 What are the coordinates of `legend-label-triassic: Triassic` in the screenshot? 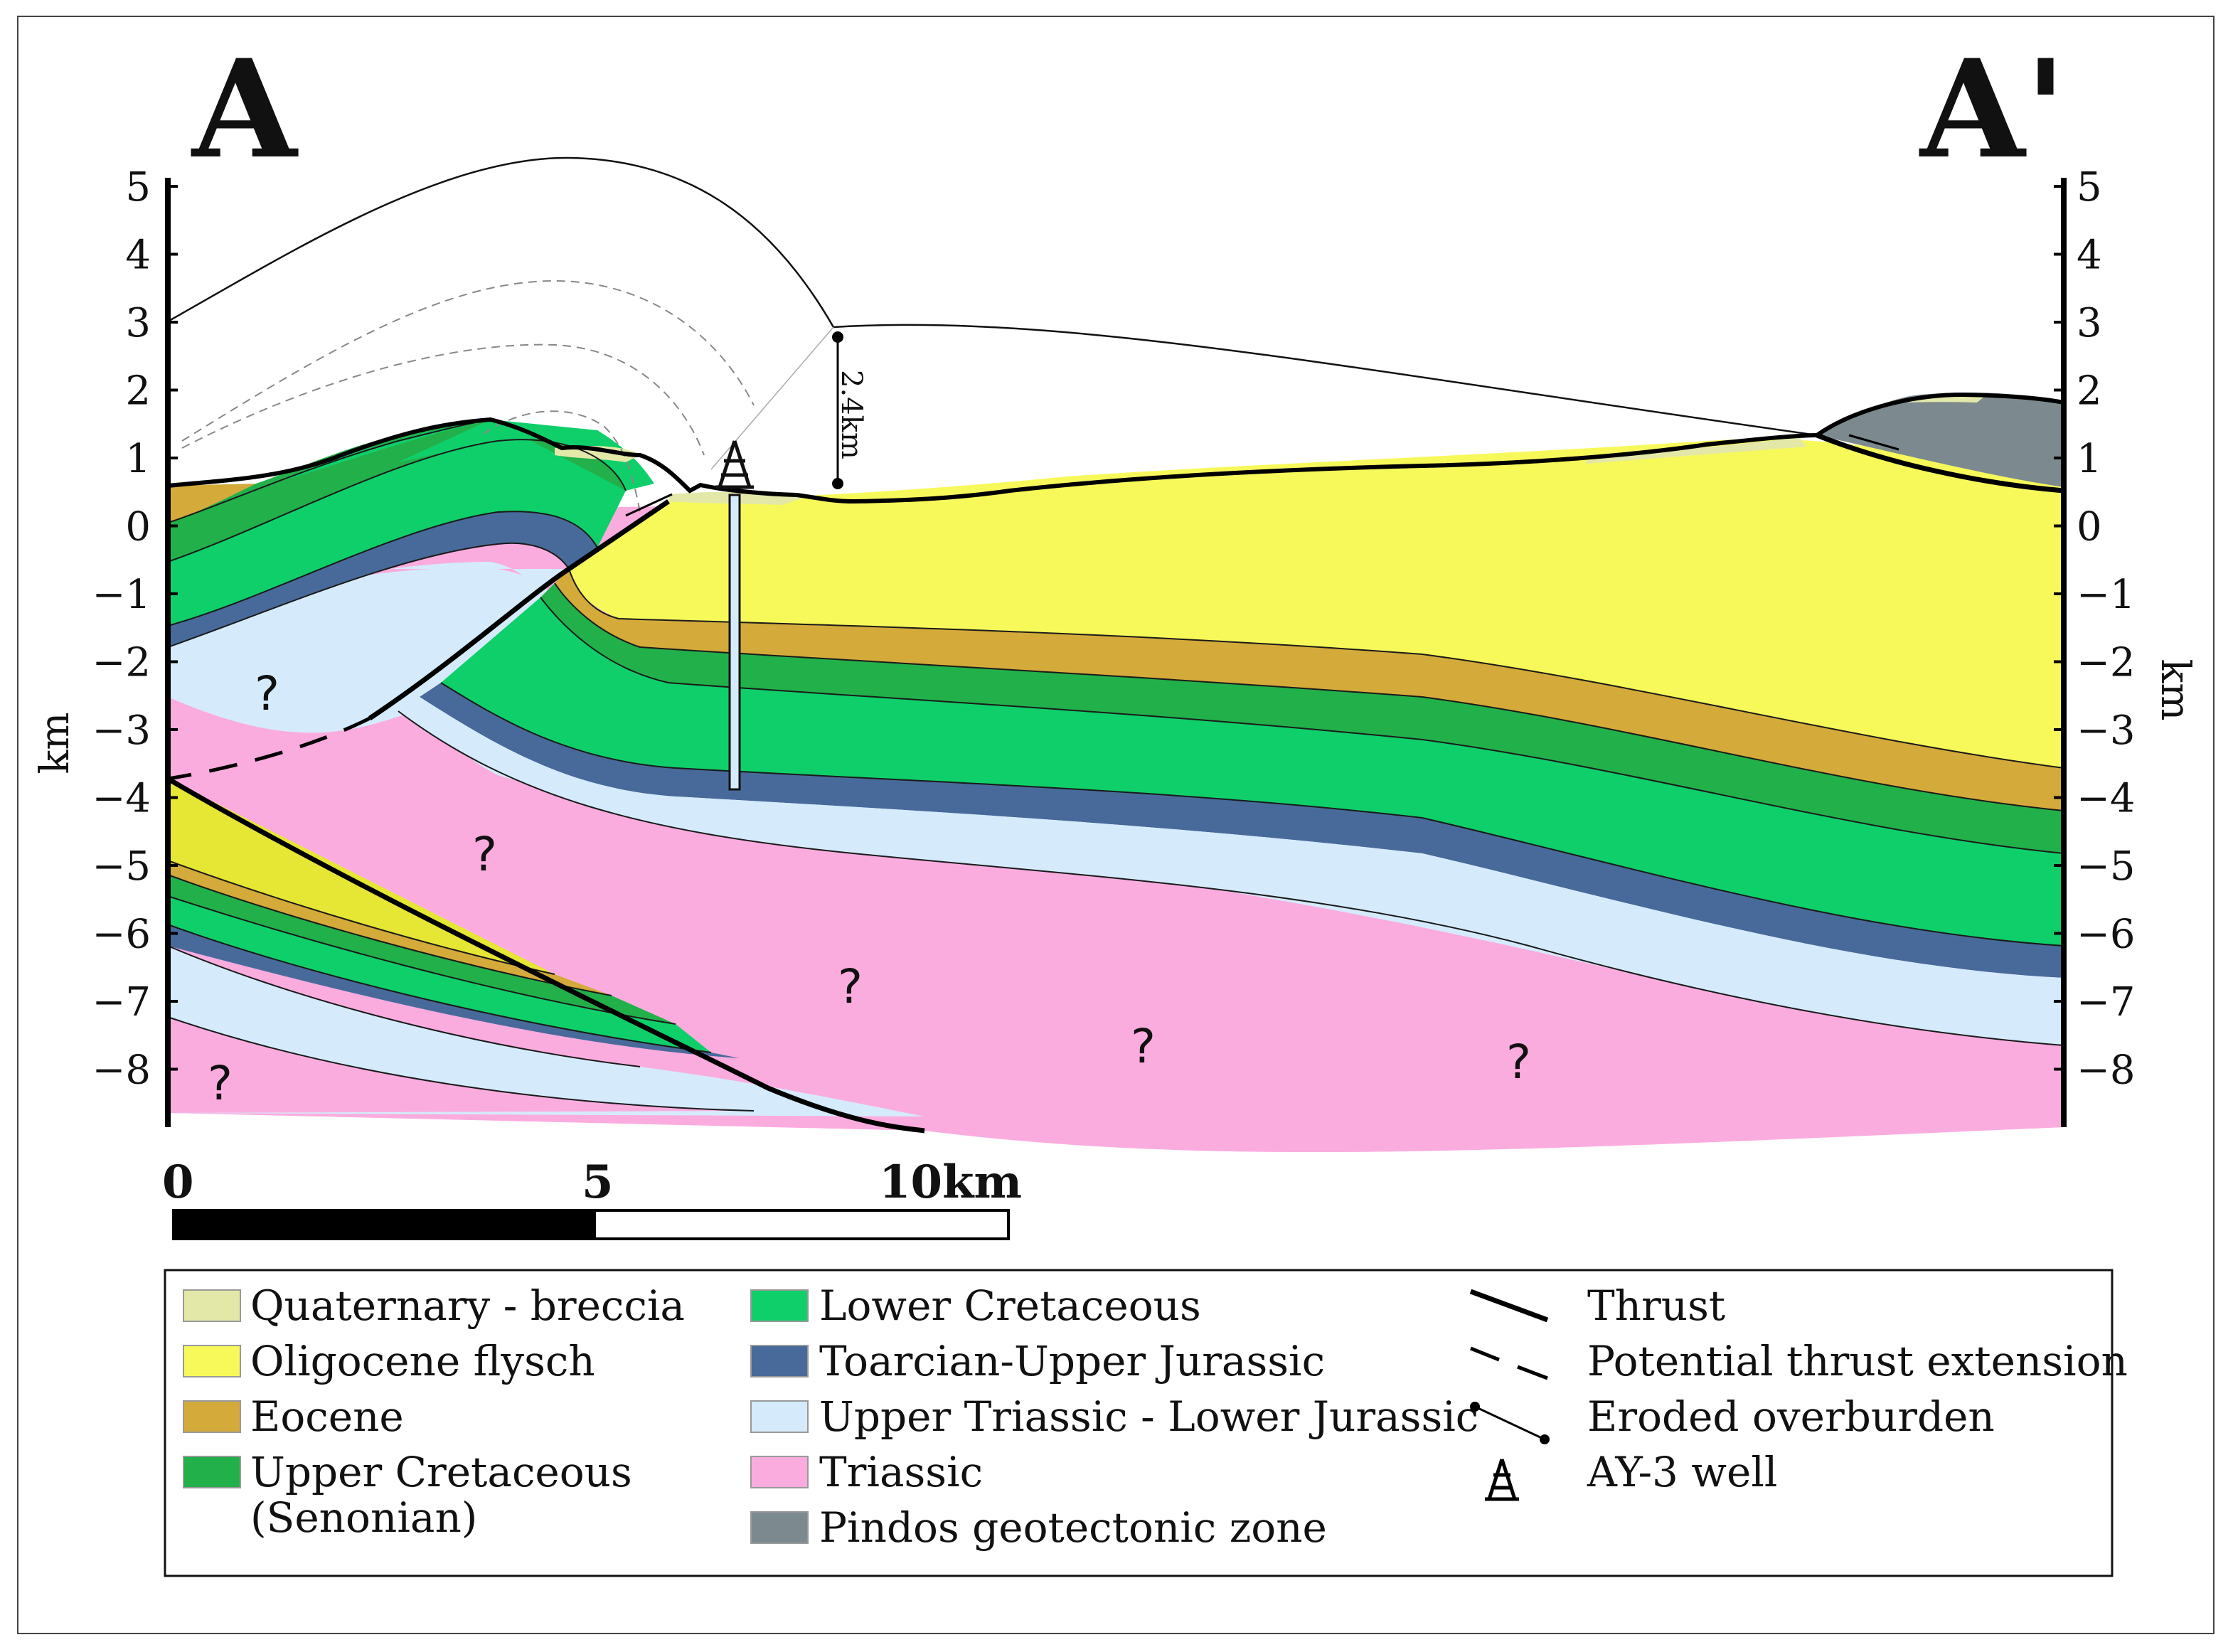 It's located at (901, 1472).